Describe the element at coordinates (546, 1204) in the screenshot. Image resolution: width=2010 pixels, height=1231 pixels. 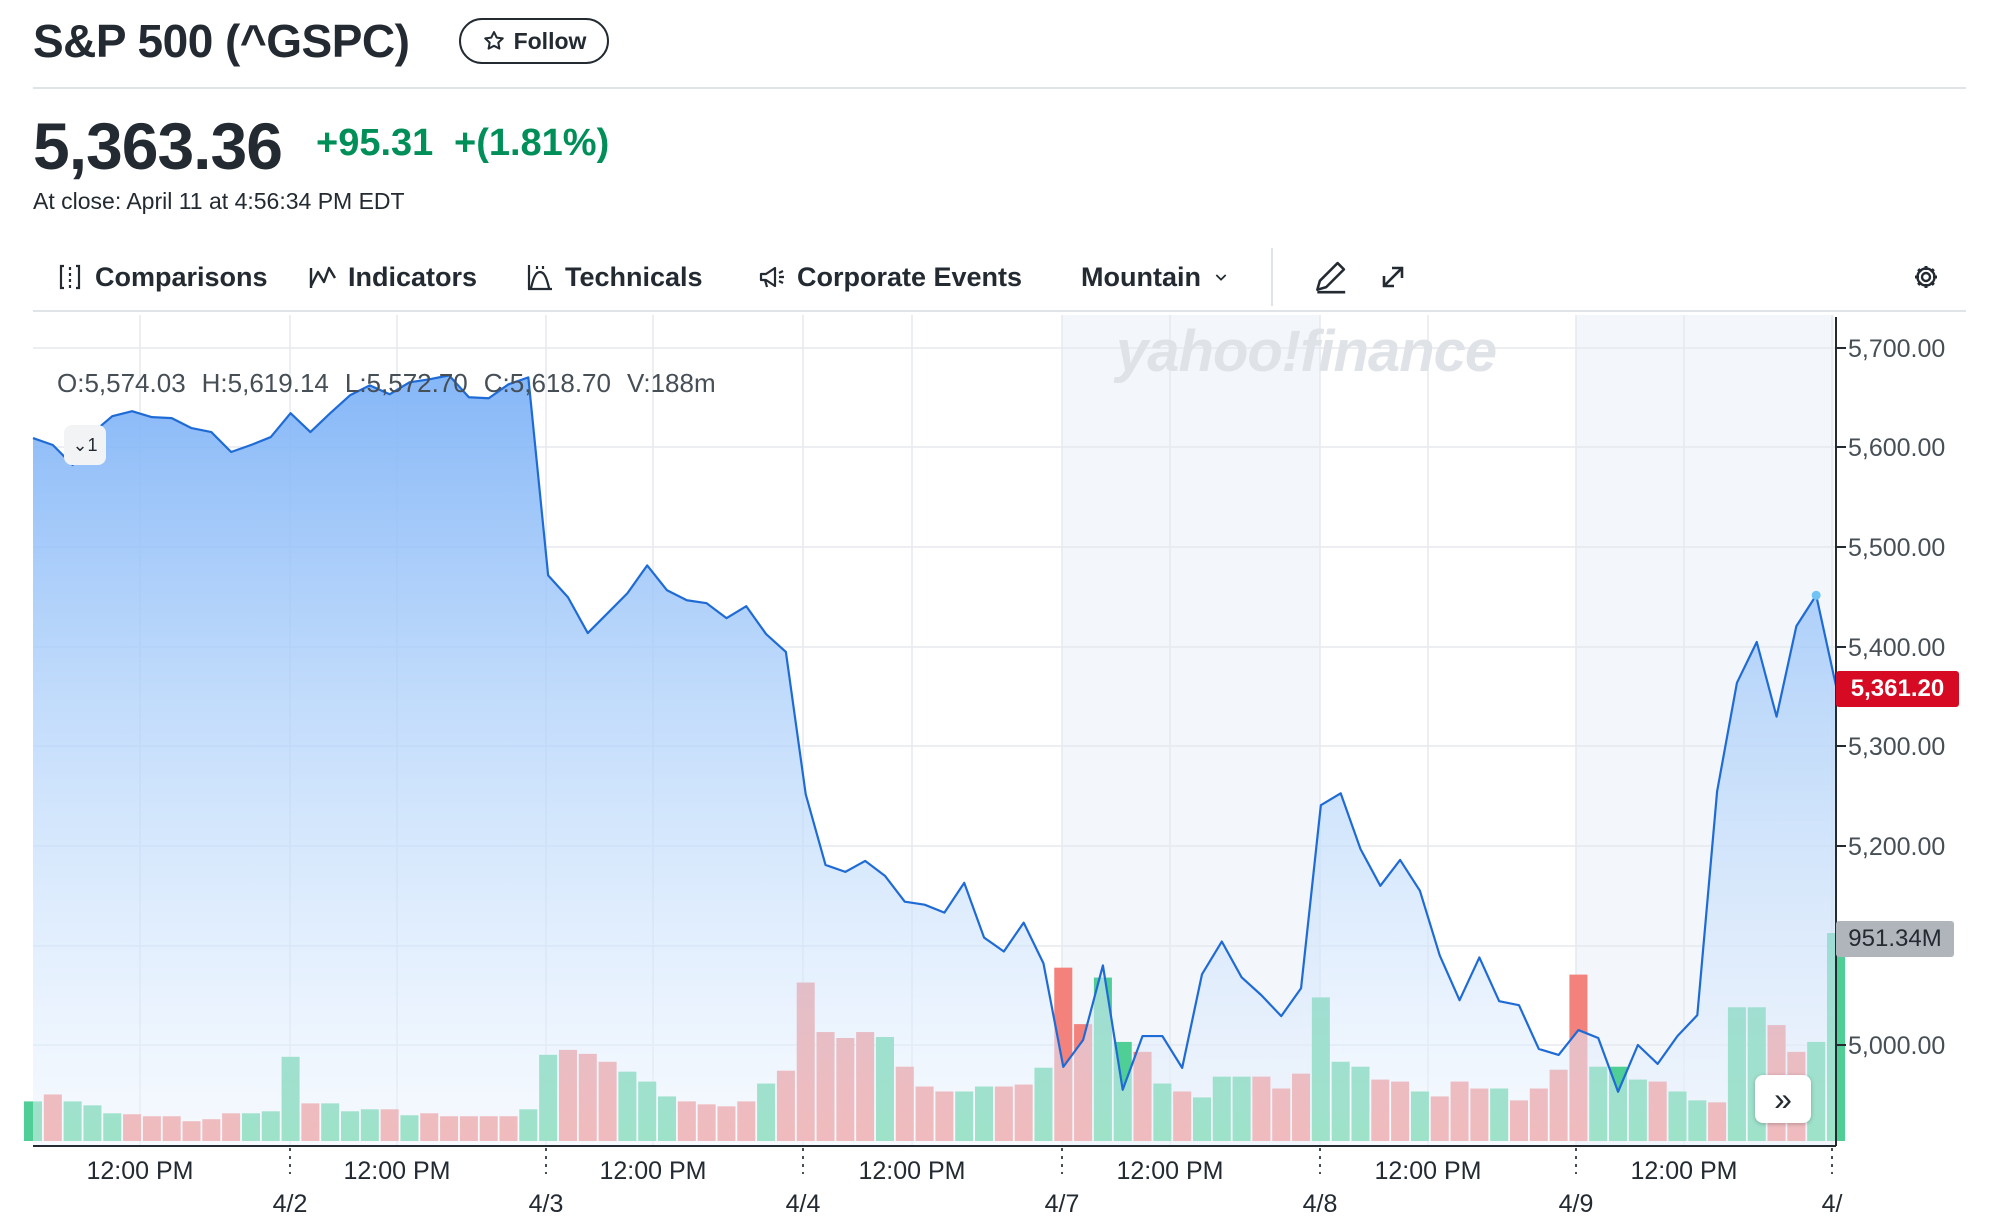
I see `x-date-label: 4/3` at that location.